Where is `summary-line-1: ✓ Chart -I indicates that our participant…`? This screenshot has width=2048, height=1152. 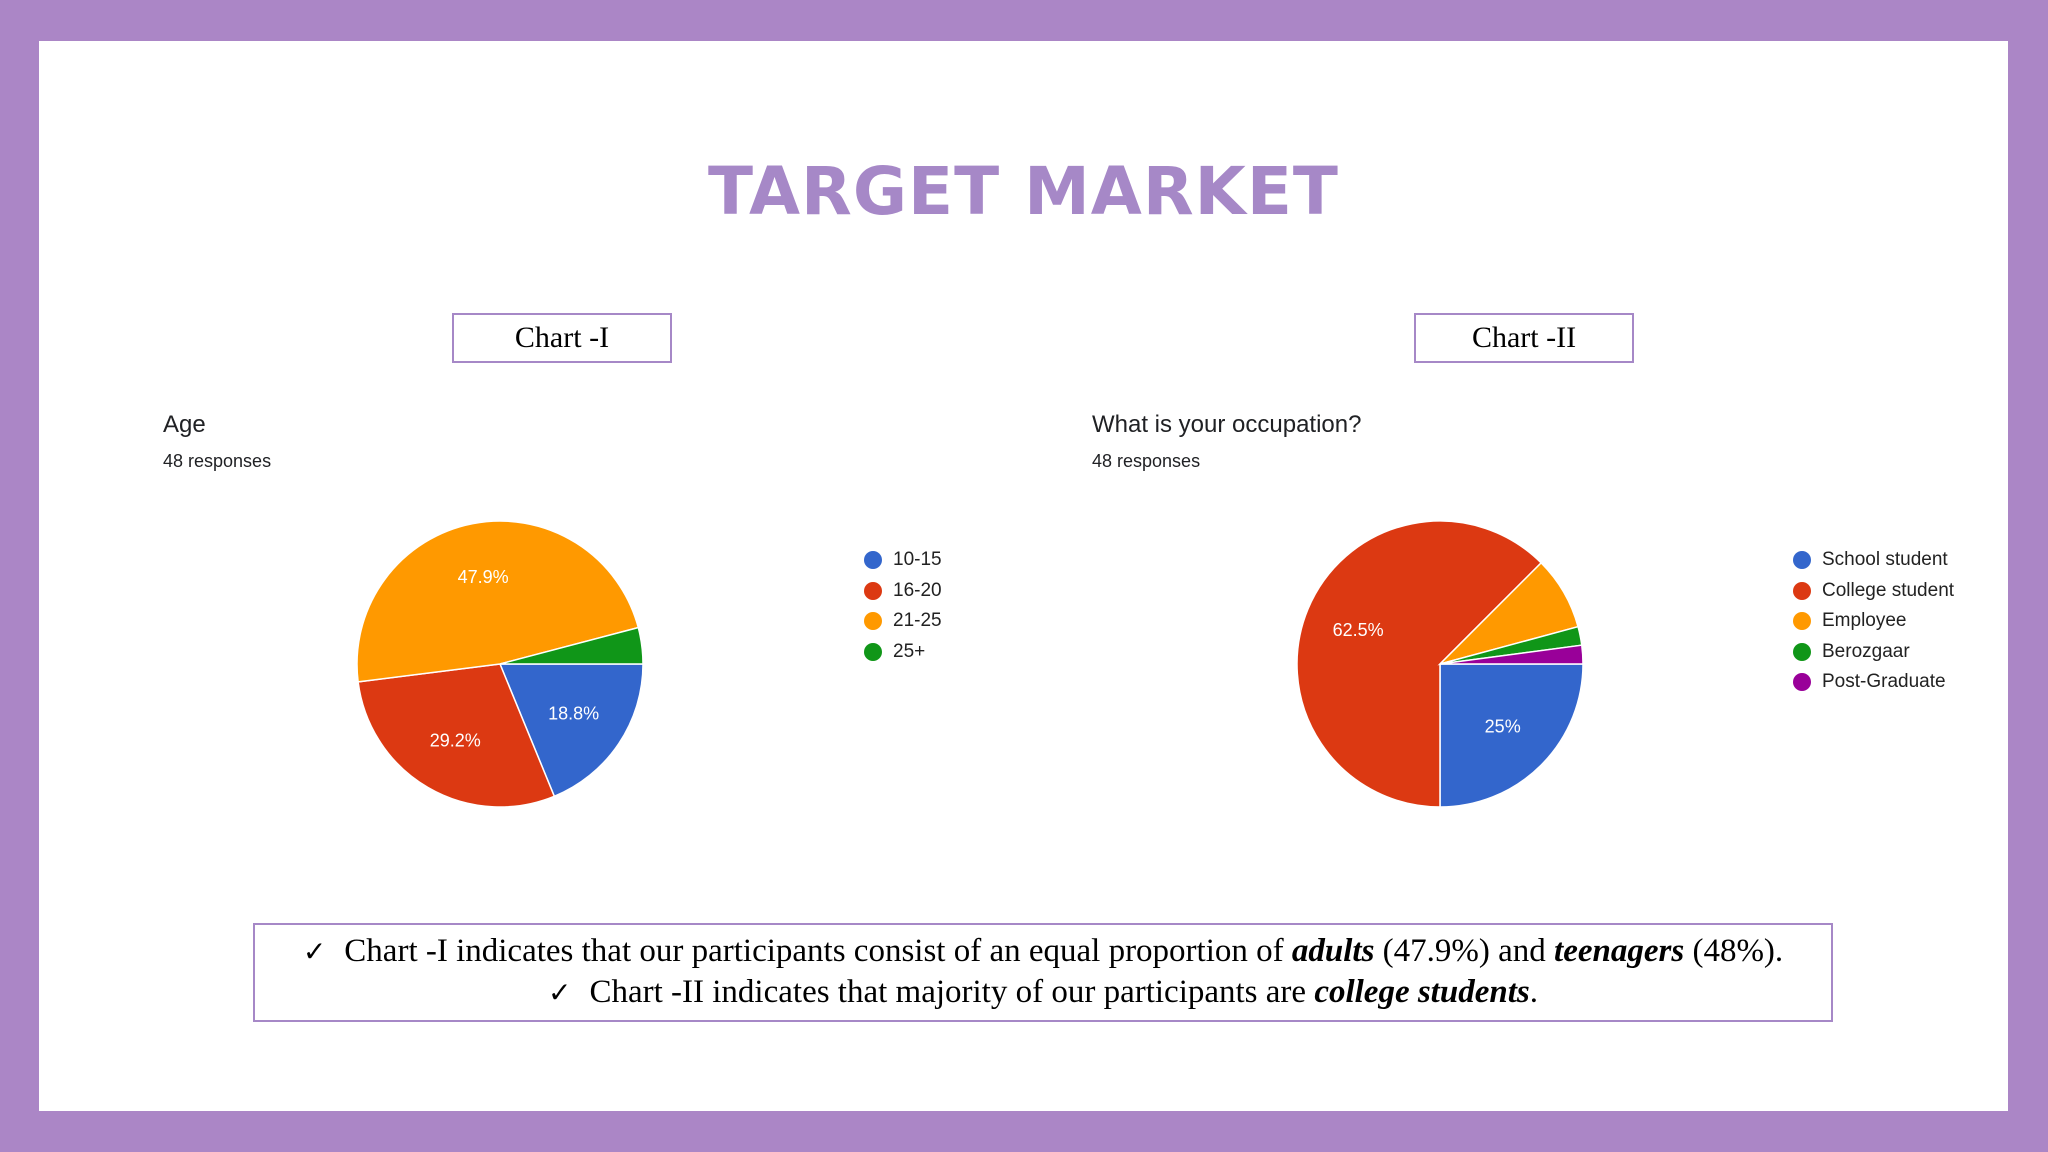 summary-line-1: ✓ Chart -I indicates that our participant… is located at coordinates (1043, 951).